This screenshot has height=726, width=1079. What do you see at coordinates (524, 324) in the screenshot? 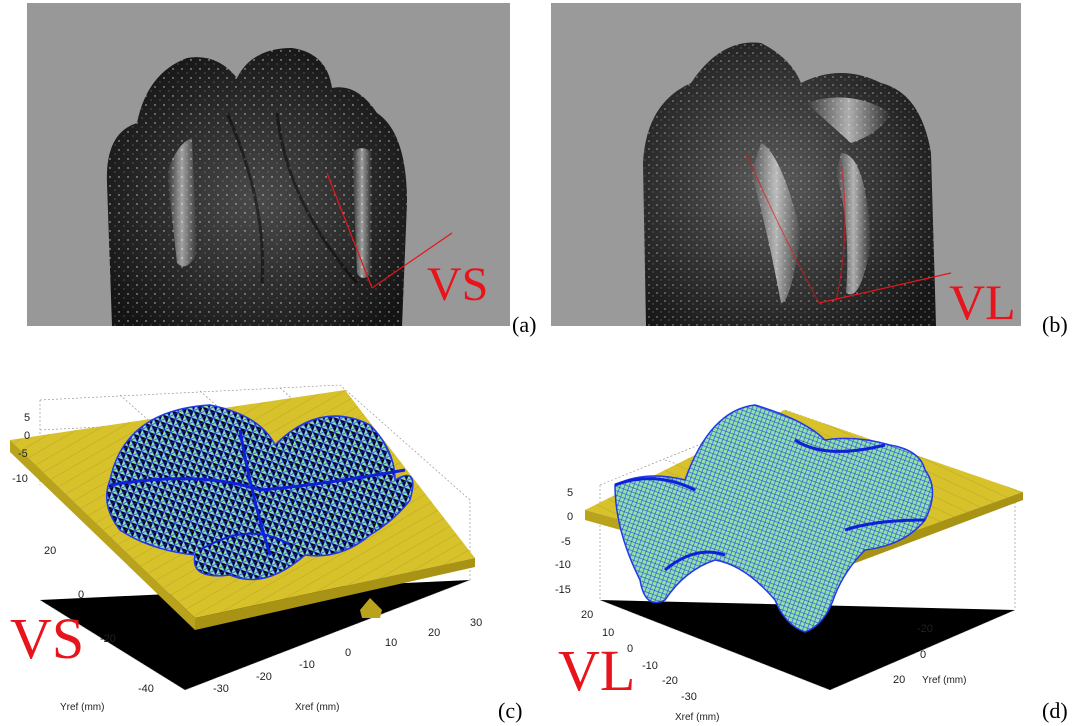
I see `caption-a: (a)` at bounding box center [524, 324].